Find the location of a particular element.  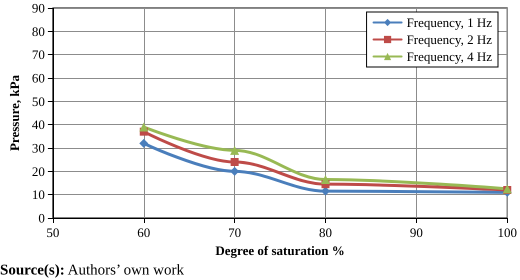

source-note: Source(s): Authors’ own work is located at coordinates (92, 270).